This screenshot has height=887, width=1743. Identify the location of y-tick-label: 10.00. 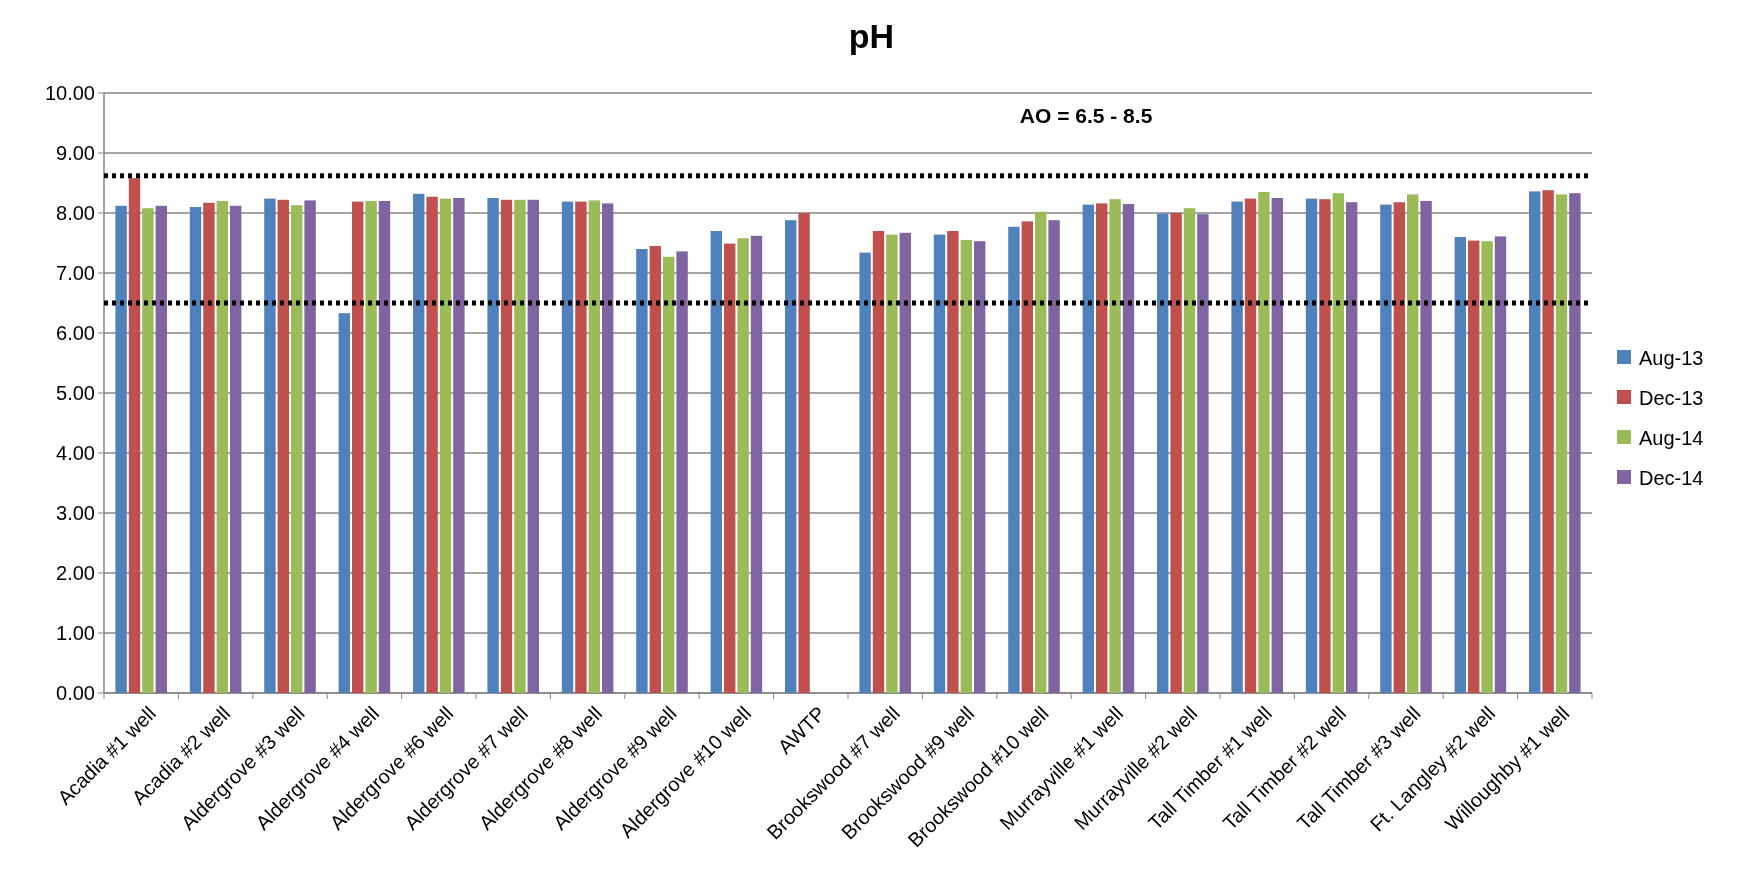
(69, 93).